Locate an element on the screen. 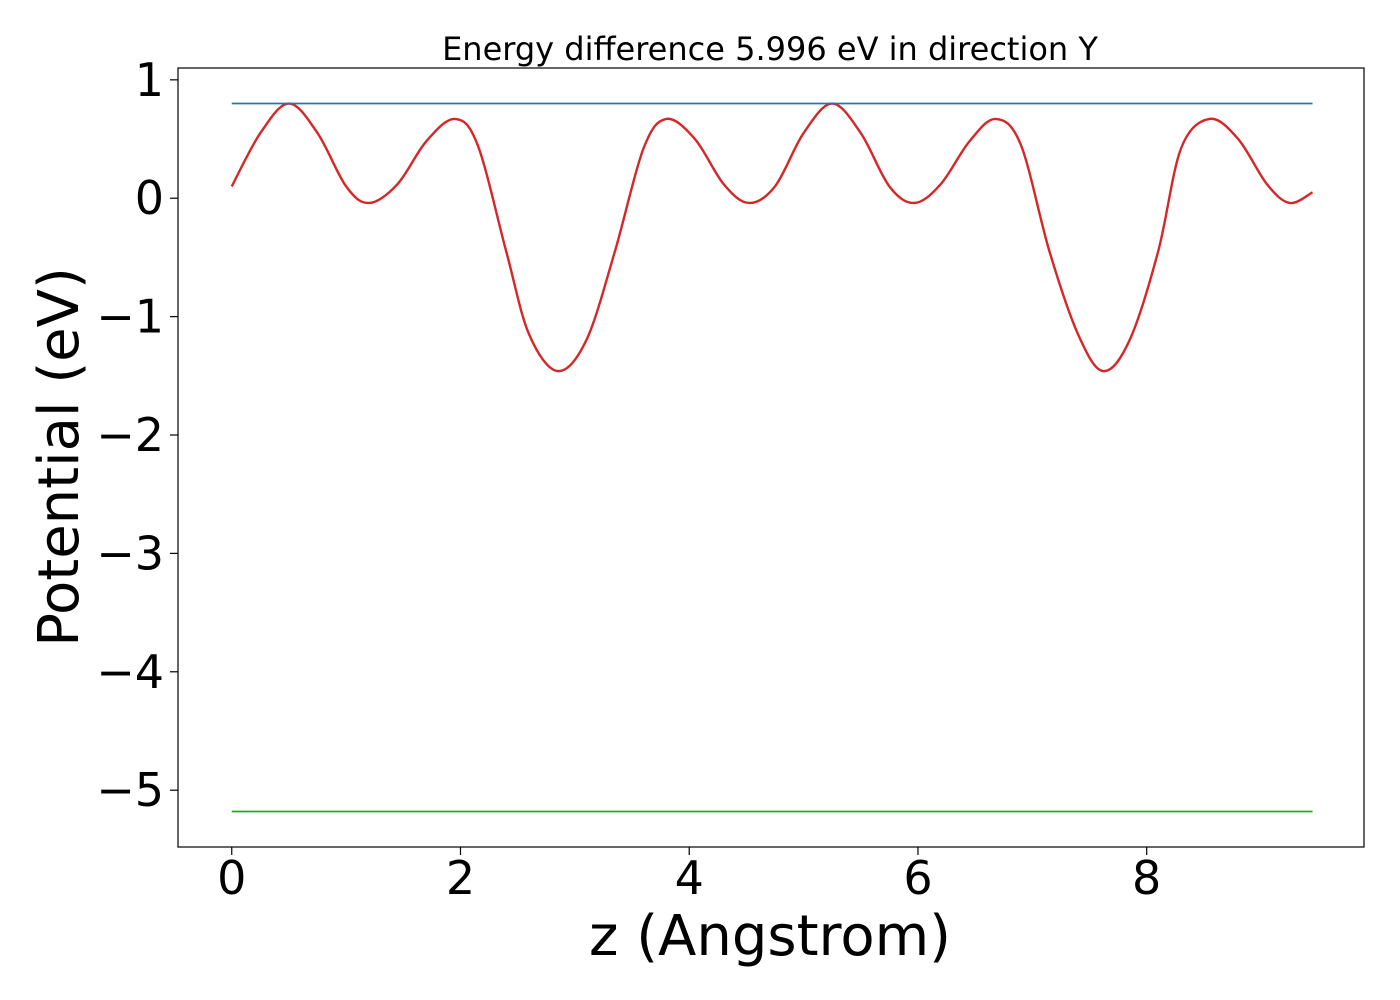 This screenshot has width=1400, height=1000. y-tick-label: −1 is located at coordinates (130, 317).